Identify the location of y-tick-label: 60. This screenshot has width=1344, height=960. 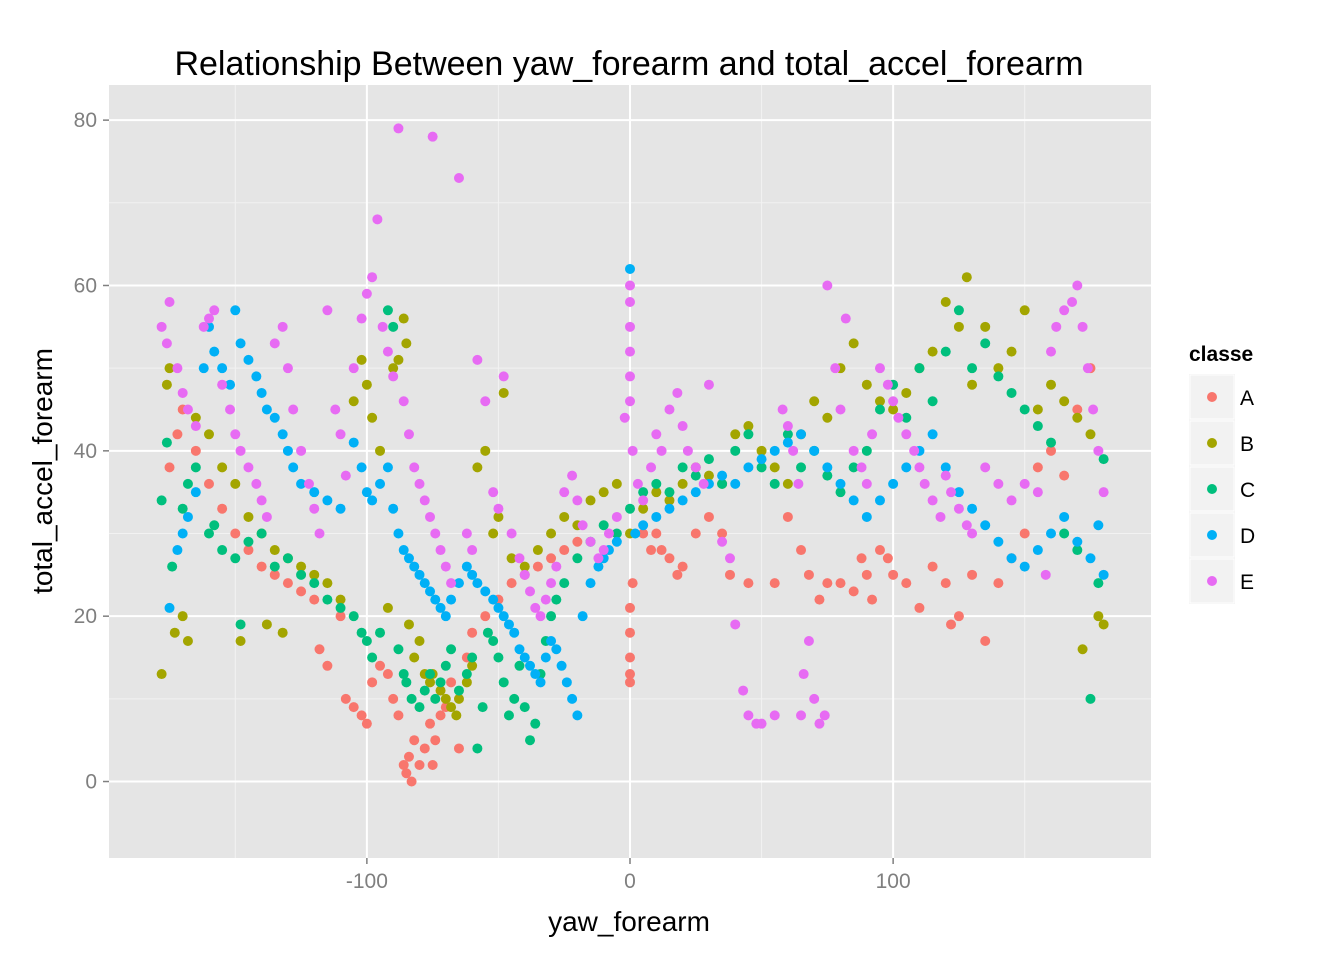
(85, 285).